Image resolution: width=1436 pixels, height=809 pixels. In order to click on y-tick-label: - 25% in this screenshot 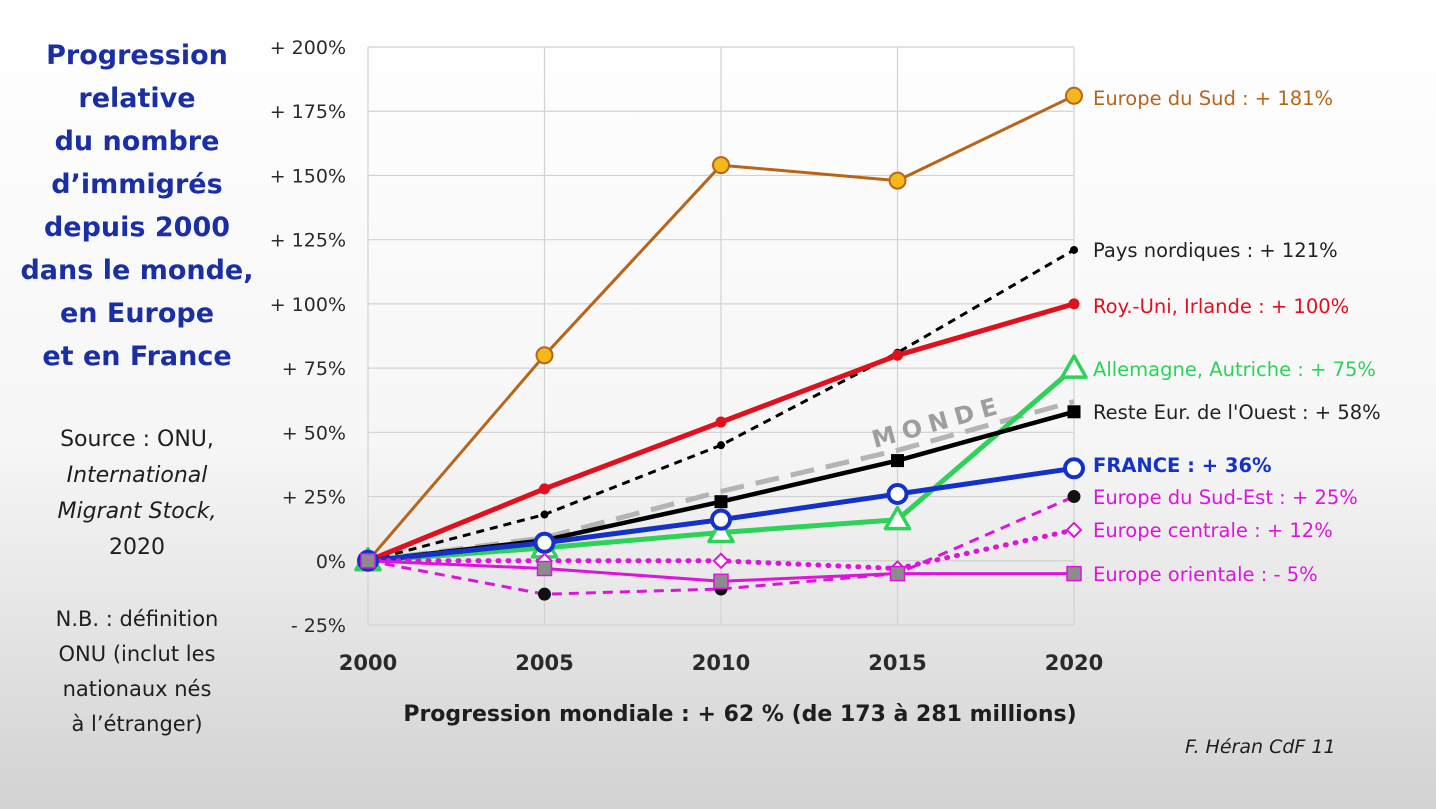, I will do `click(318, 626)`.